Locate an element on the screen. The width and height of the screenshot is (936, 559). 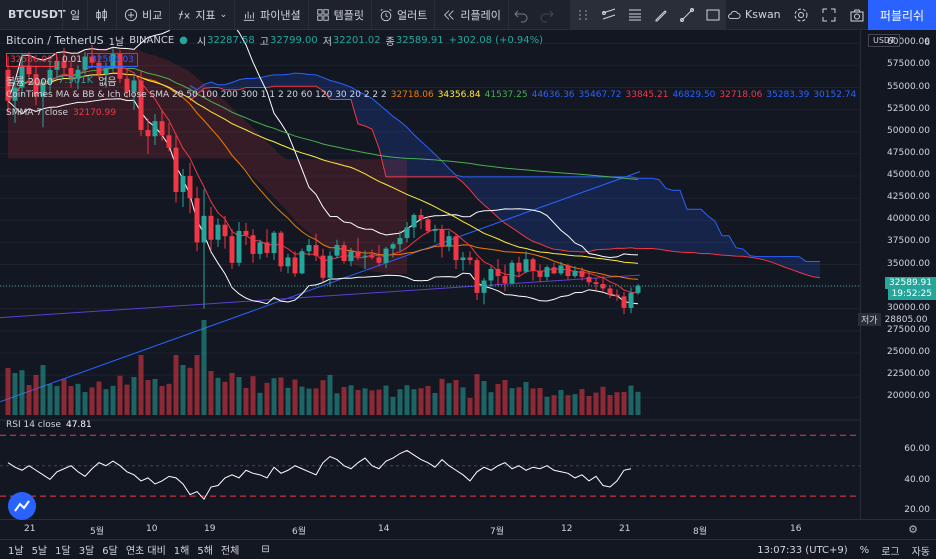
range-button: 연초 대비 is located at coordinates (145, 551).